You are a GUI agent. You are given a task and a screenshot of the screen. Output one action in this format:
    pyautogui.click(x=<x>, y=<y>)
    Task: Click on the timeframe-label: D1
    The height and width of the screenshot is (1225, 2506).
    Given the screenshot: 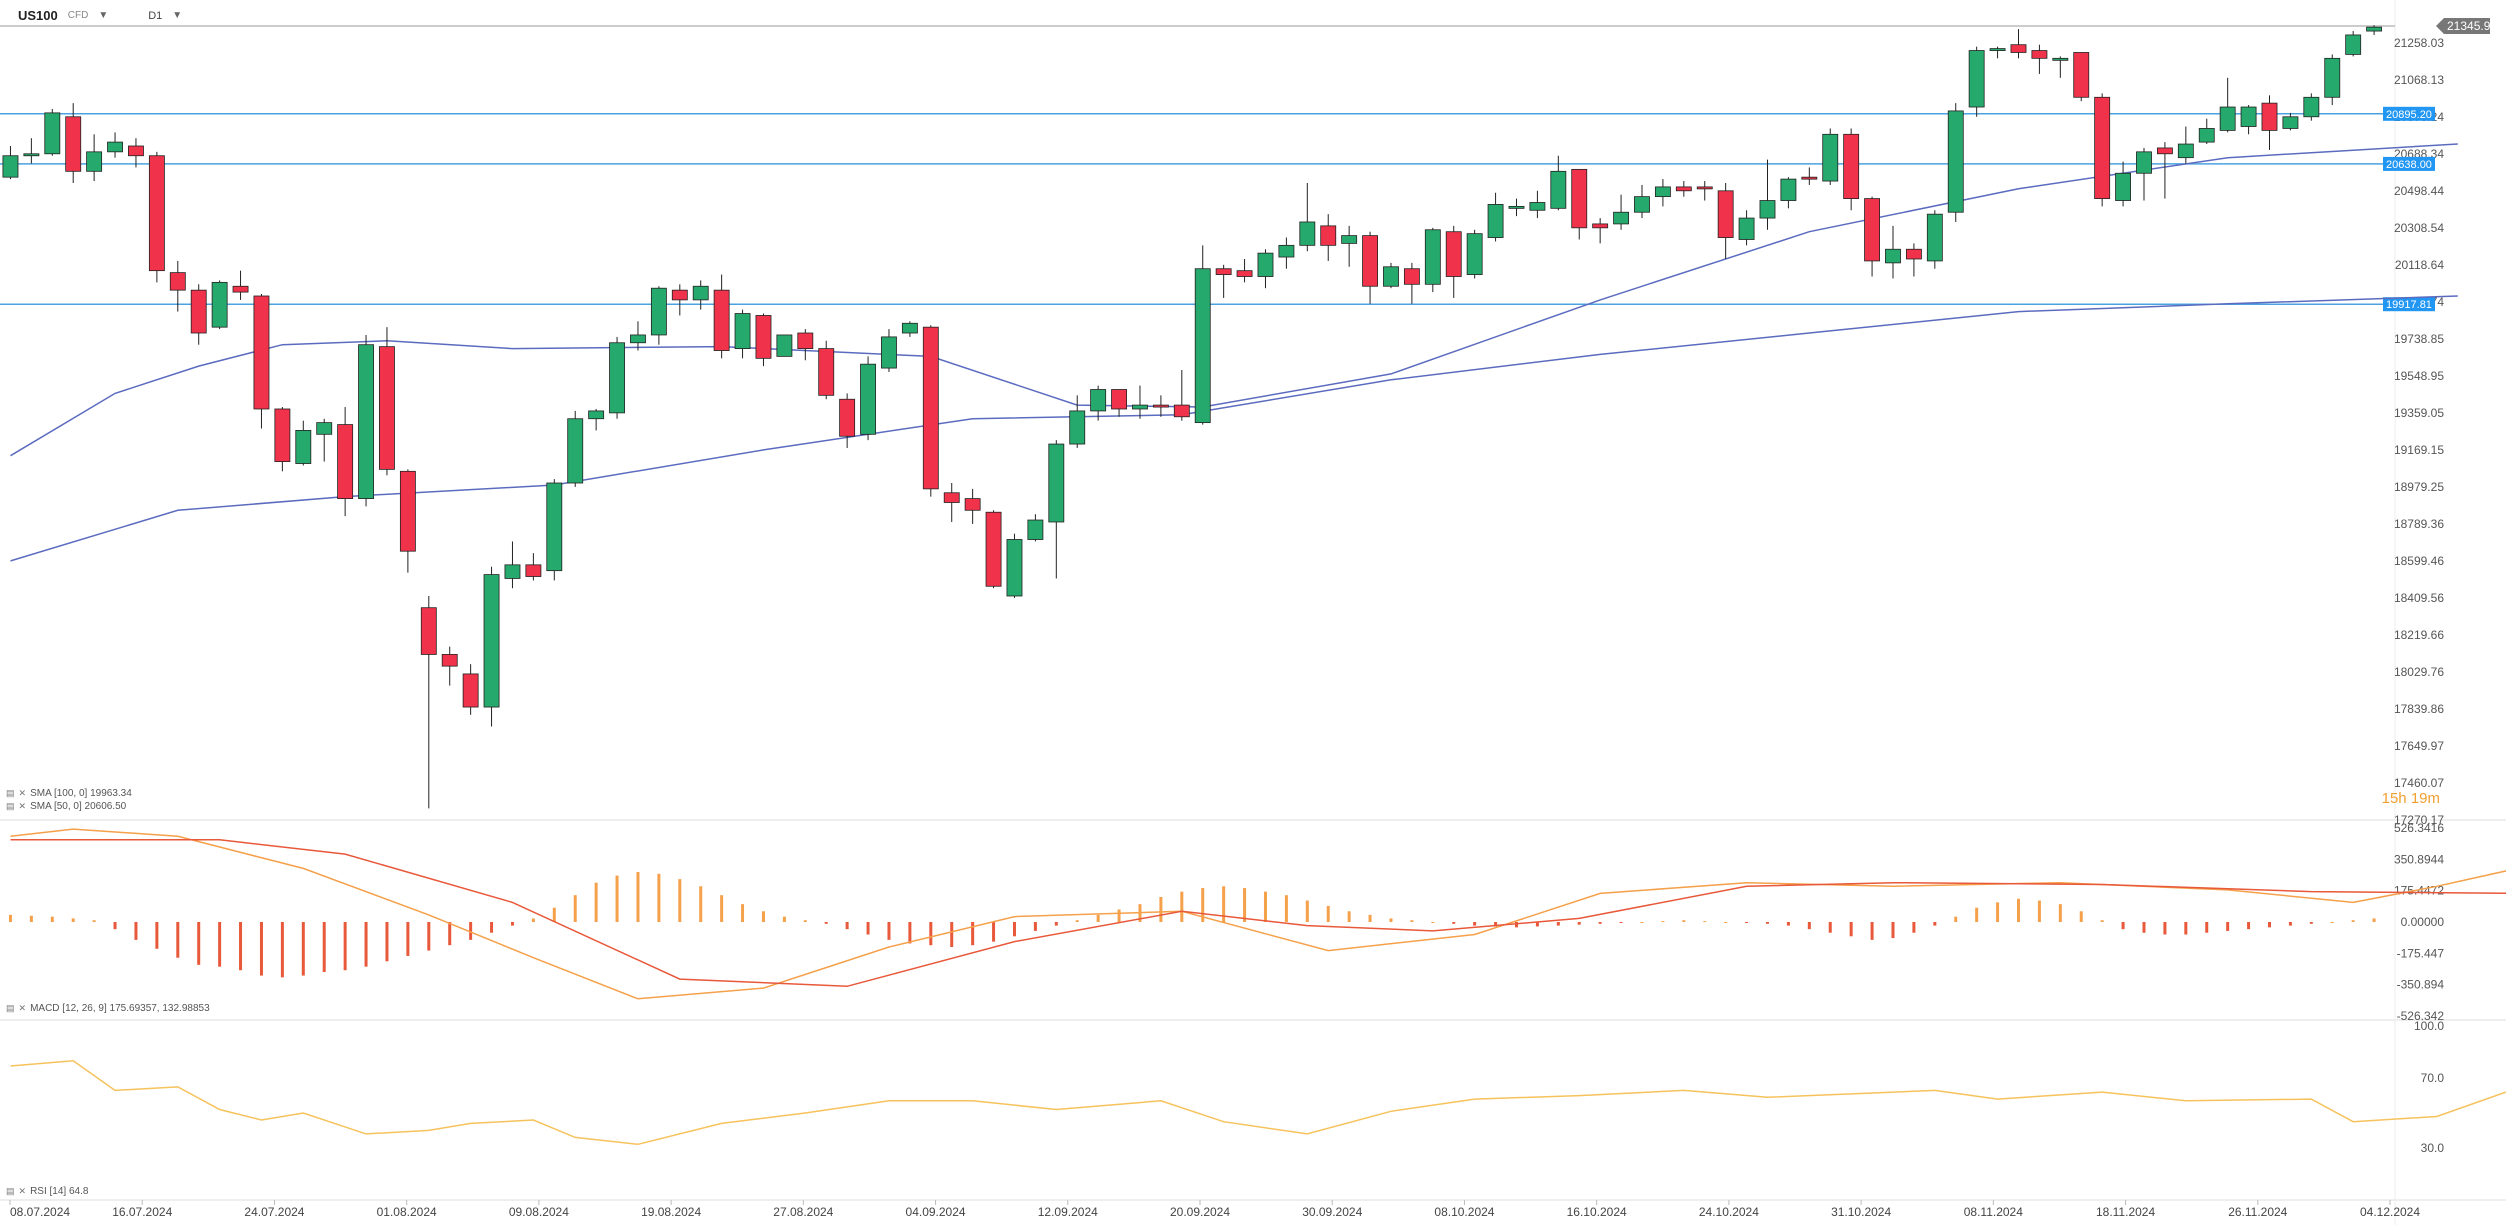 What is the action you would take?
    pyautogui.click(x=155, y=15)
    